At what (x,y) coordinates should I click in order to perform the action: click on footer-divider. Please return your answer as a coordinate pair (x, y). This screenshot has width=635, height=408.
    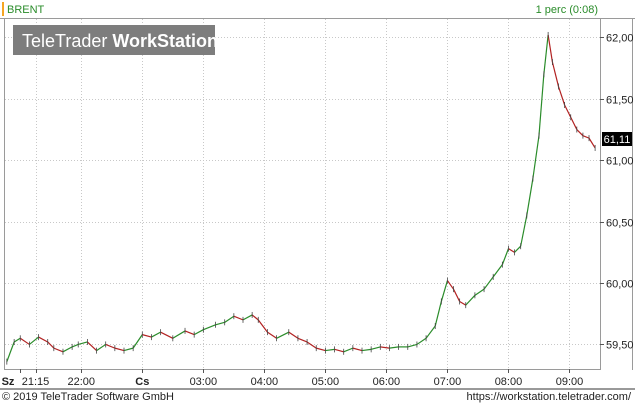
    Looking at the image, I should click on (317, 389).